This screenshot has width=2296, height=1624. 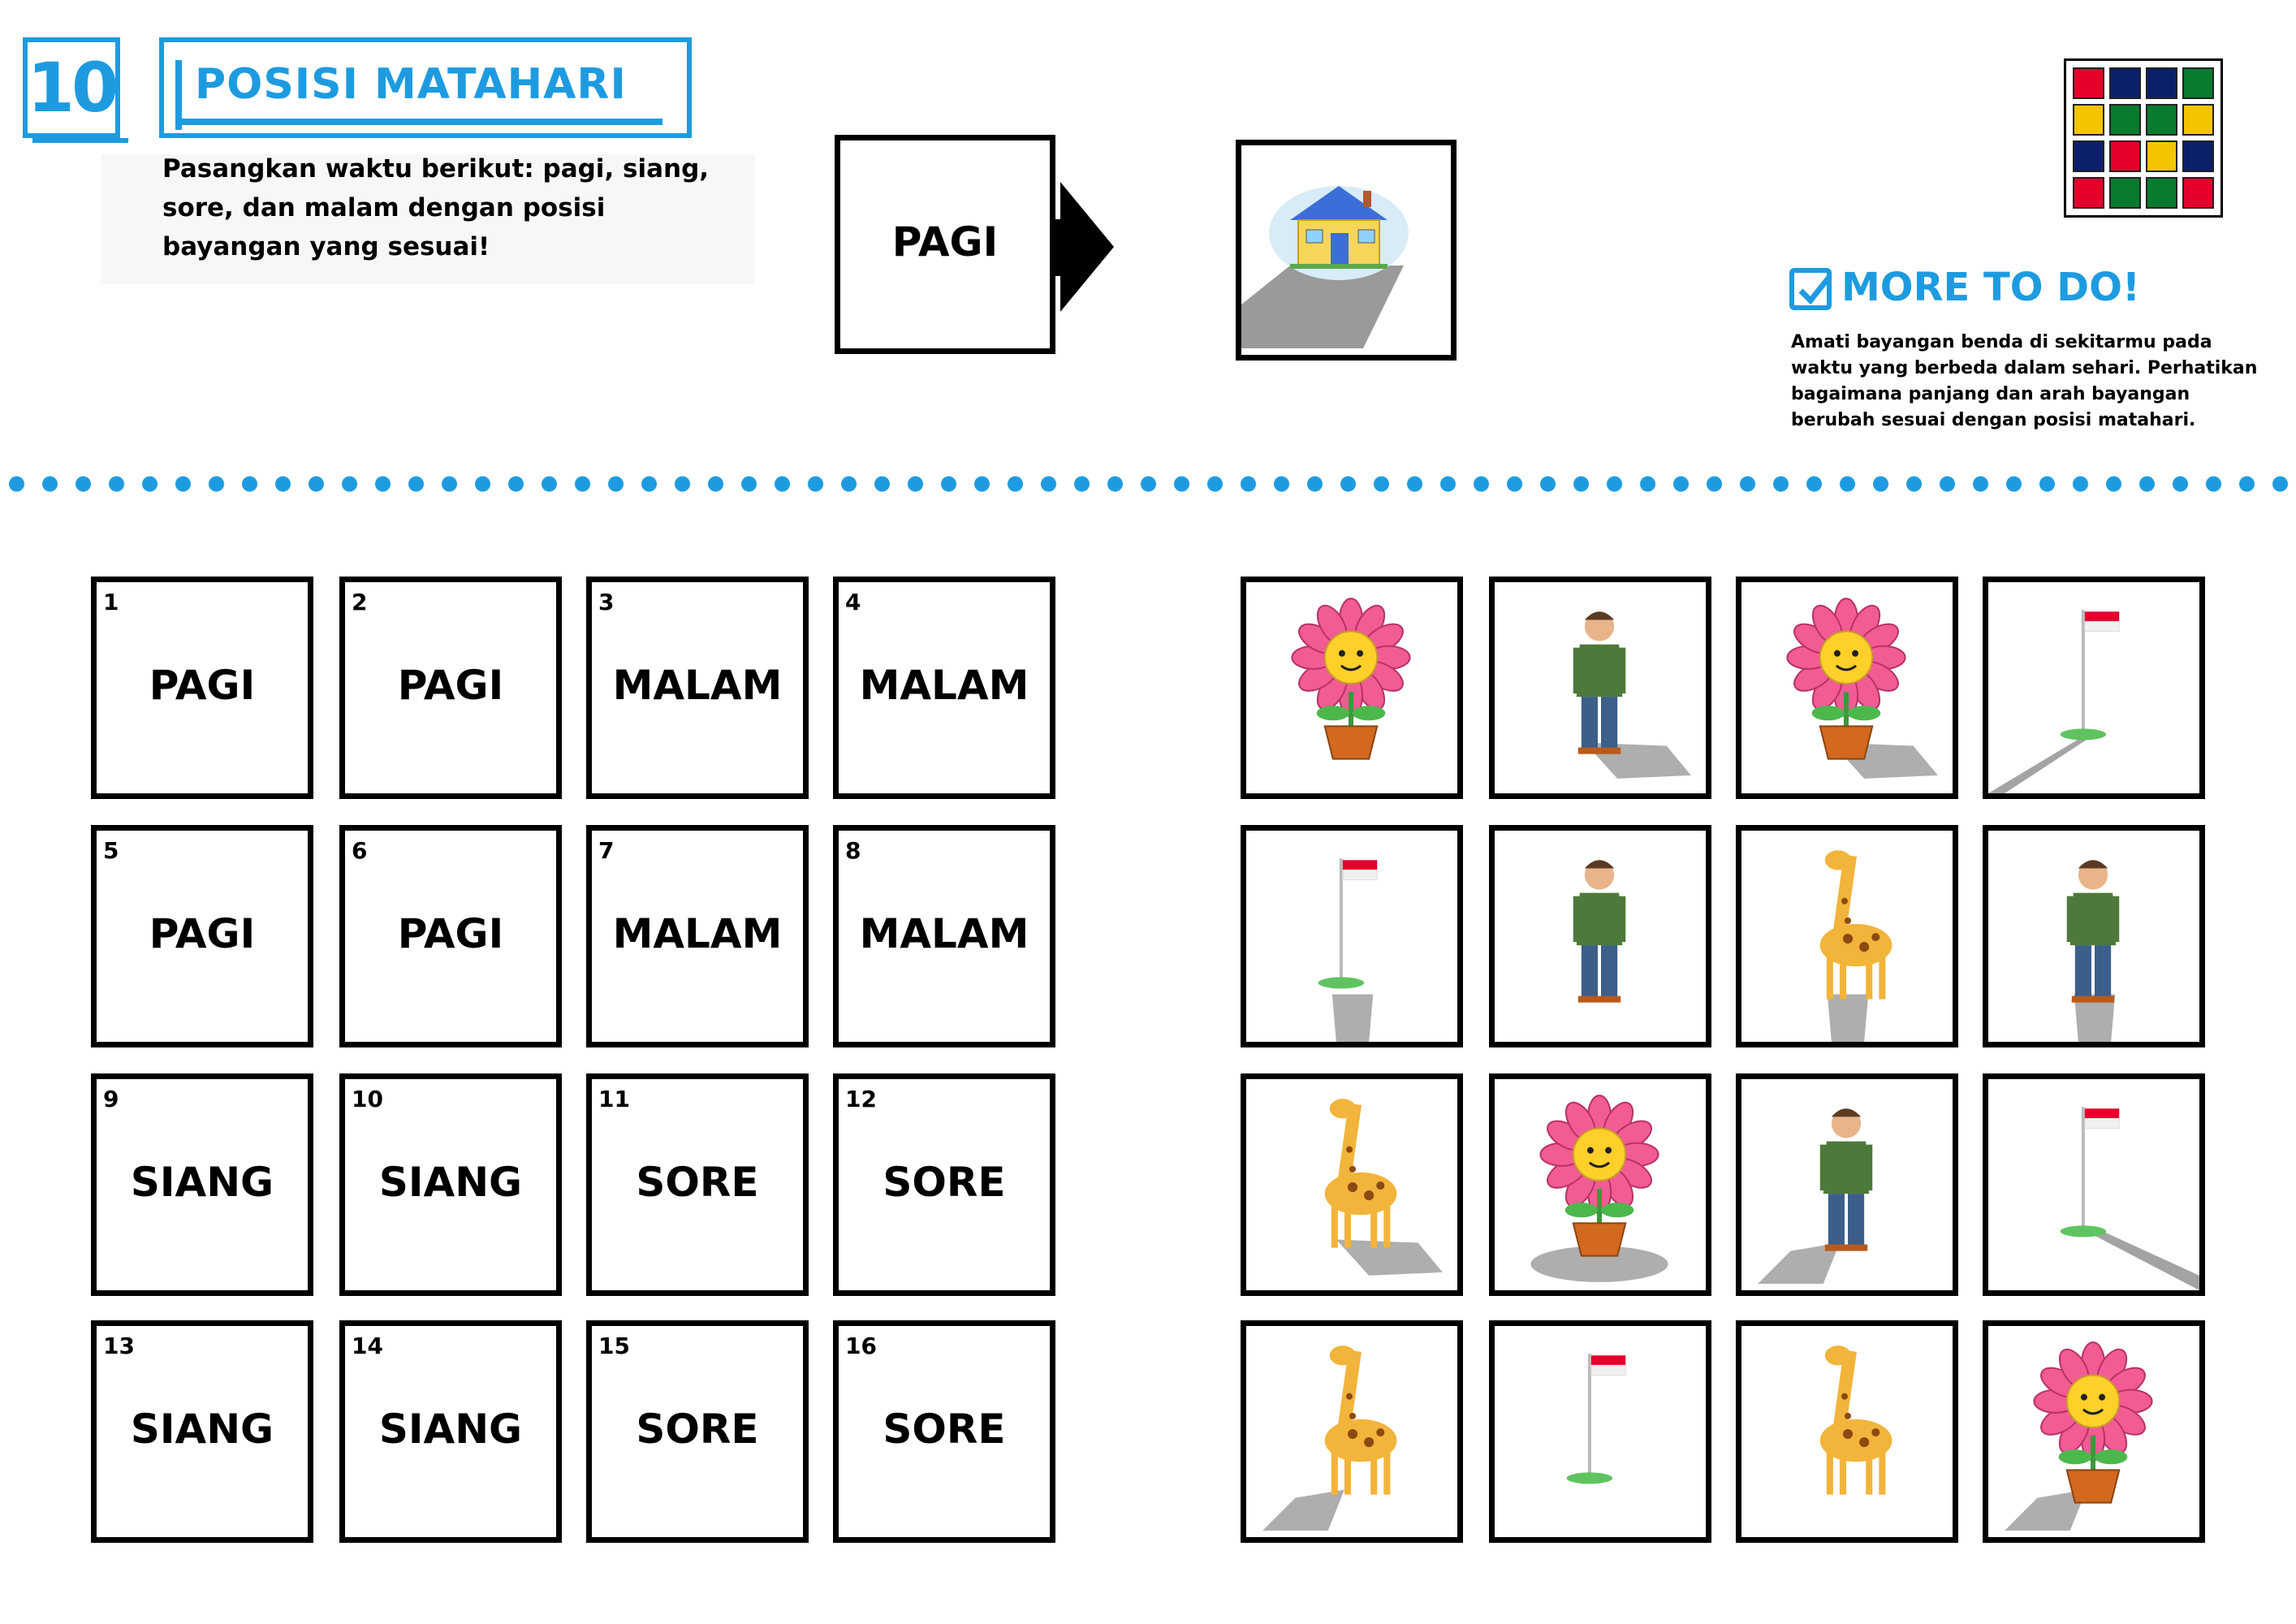 I want to click on example-word-label: PAGI, so click(x=945, y=242).